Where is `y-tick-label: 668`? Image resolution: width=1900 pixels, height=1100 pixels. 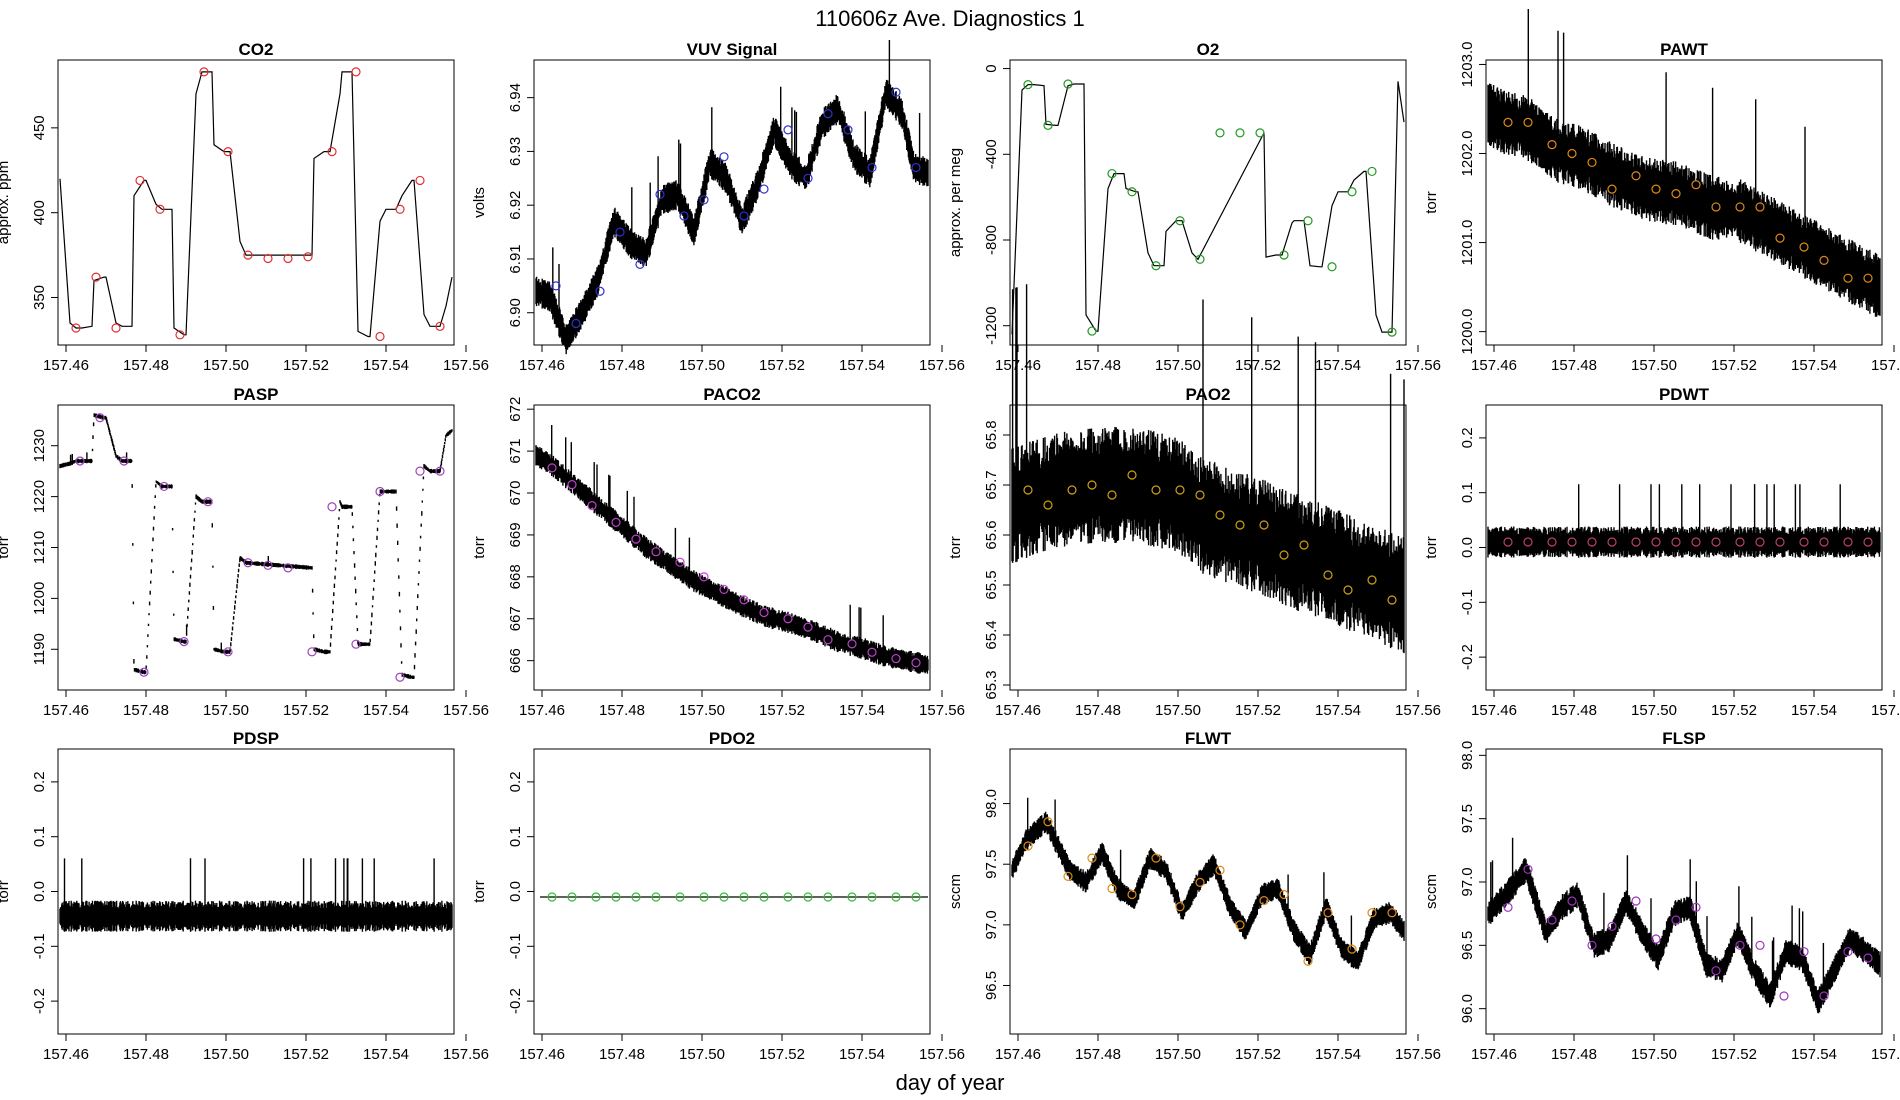 y-tick-label: 668 is located at coordinates (515, 576).